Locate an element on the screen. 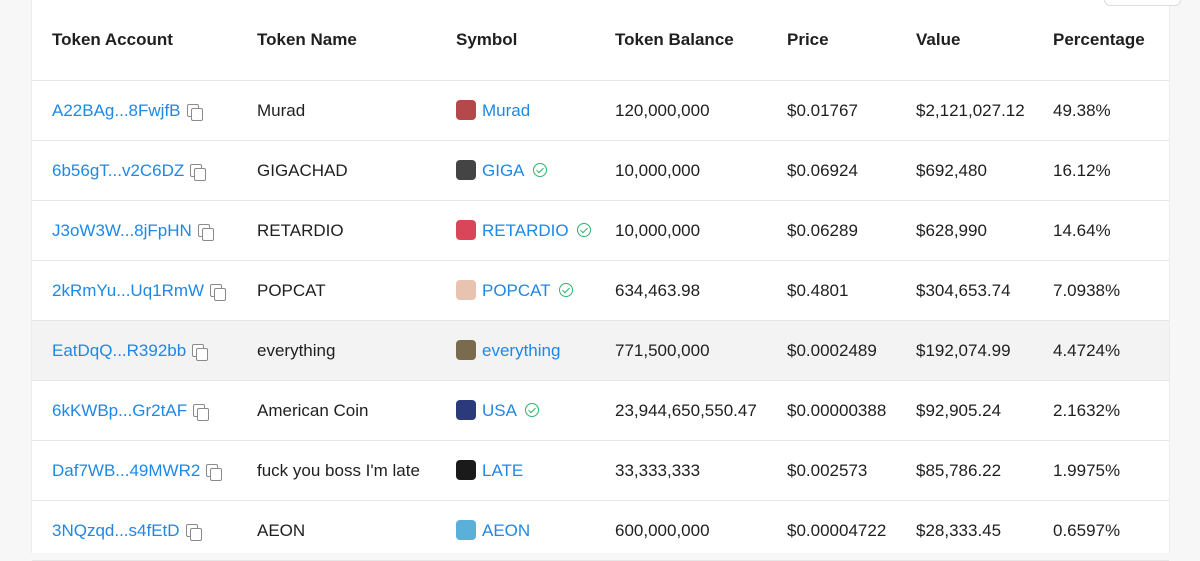  token-name: everything is located at coordinates (336, 350).